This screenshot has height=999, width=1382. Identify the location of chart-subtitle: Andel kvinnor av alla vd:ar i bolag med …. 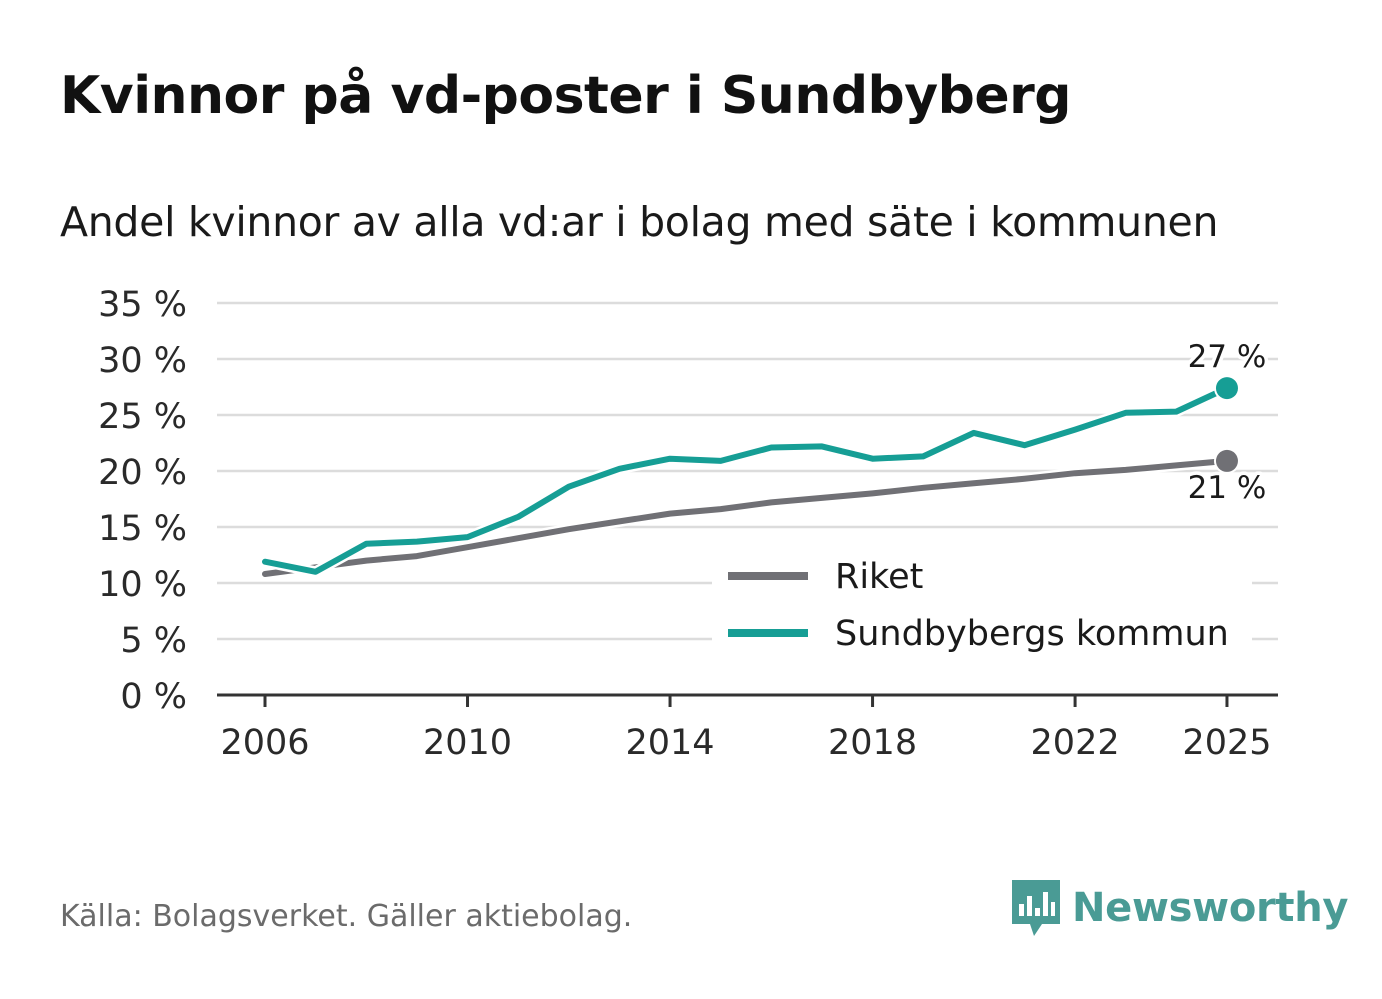
(639, 222).